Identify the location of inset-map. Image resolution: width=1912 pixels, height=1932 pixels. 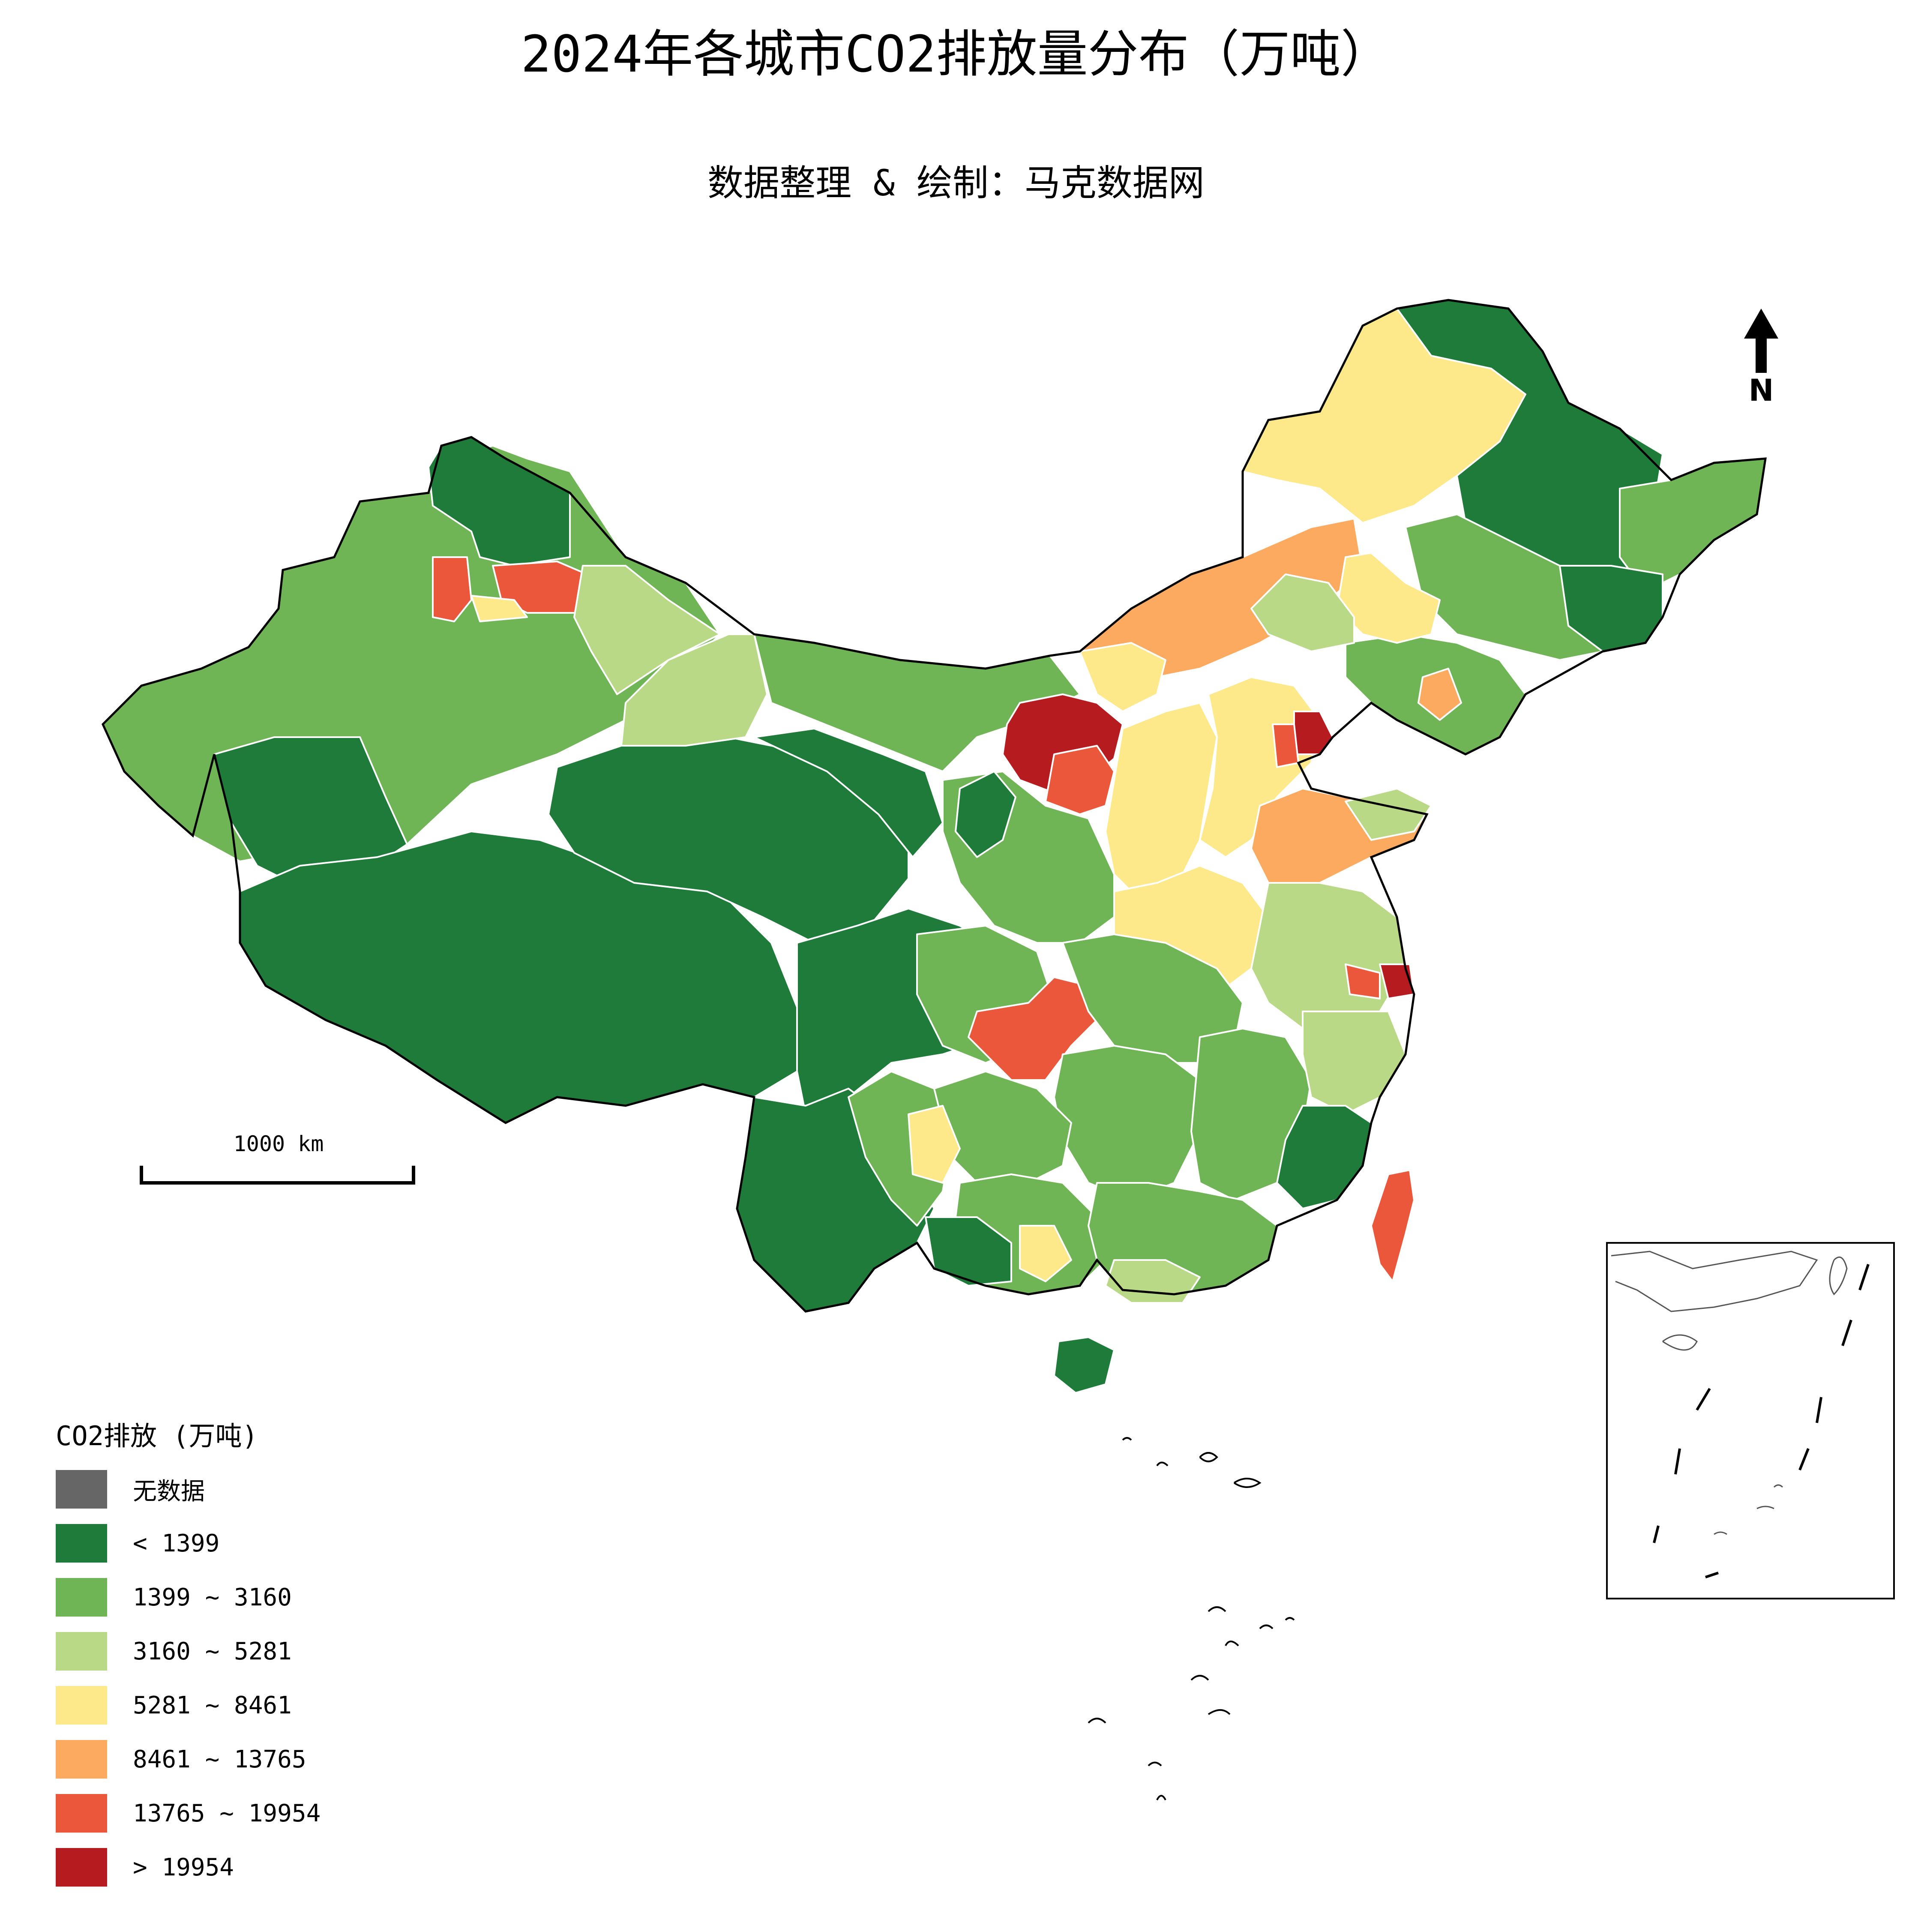
(1750, 1420).